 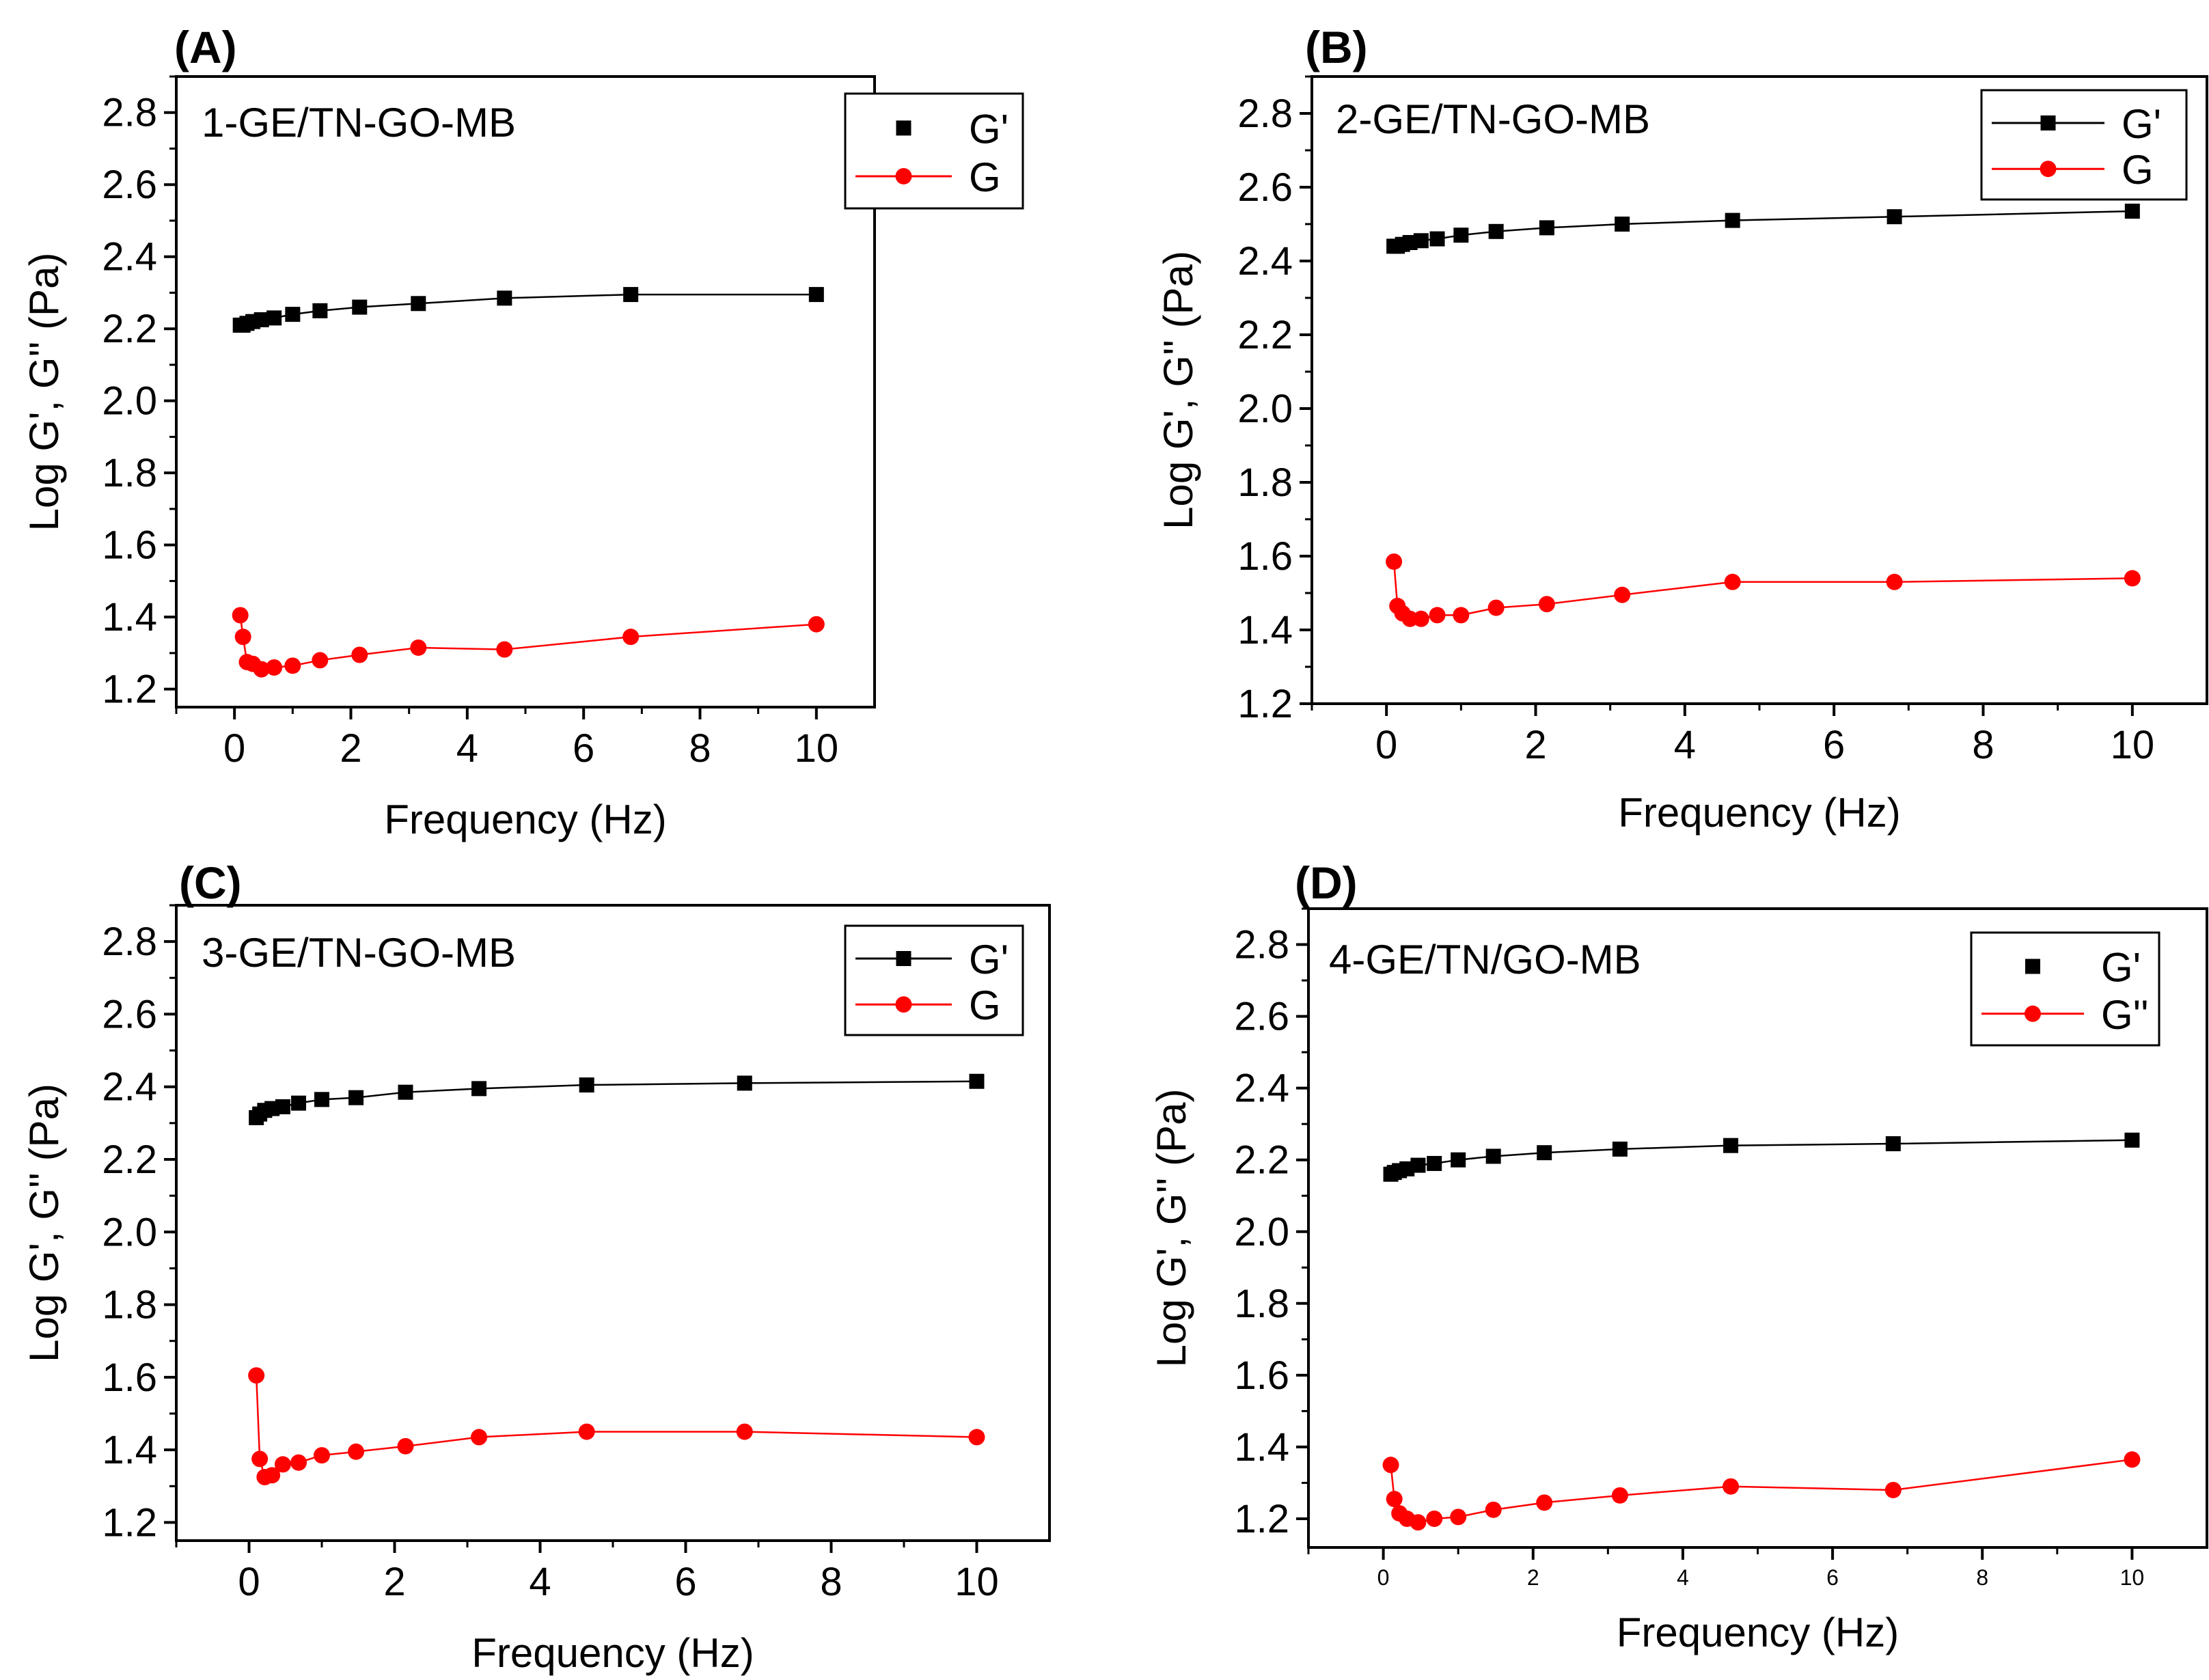 What do you see at coordinates (234, 748) in the screenshot?
I see `x-tick-label: 0` at bounding box center [234, 748].